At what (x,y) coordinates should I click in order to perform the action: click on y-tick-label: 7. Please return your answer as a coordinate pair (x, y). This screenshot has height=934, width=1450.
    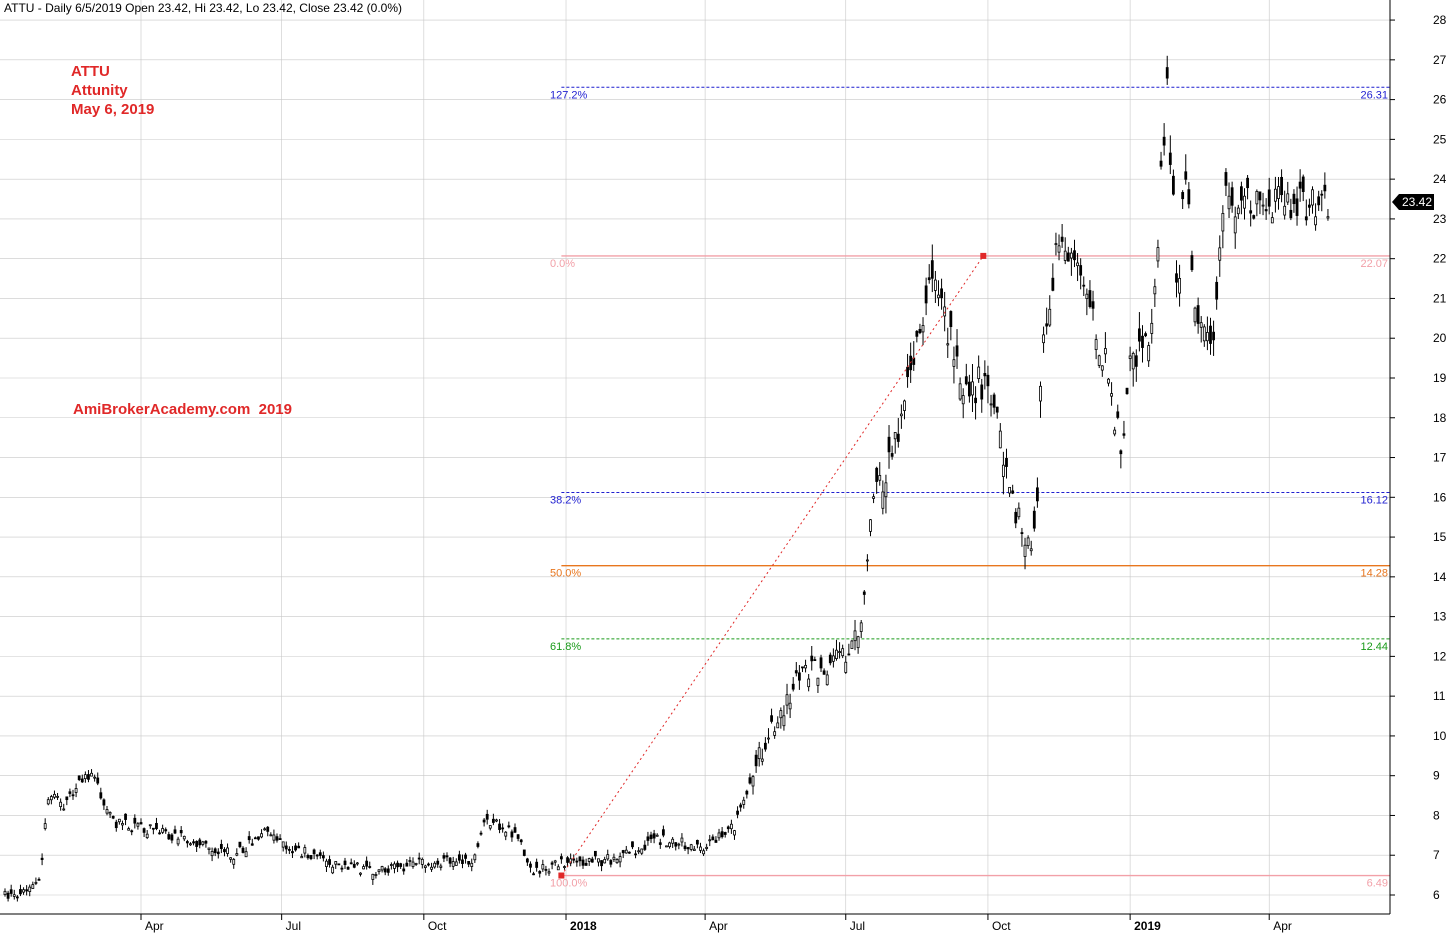
    Looking at the image, I should click on (1436, 855).